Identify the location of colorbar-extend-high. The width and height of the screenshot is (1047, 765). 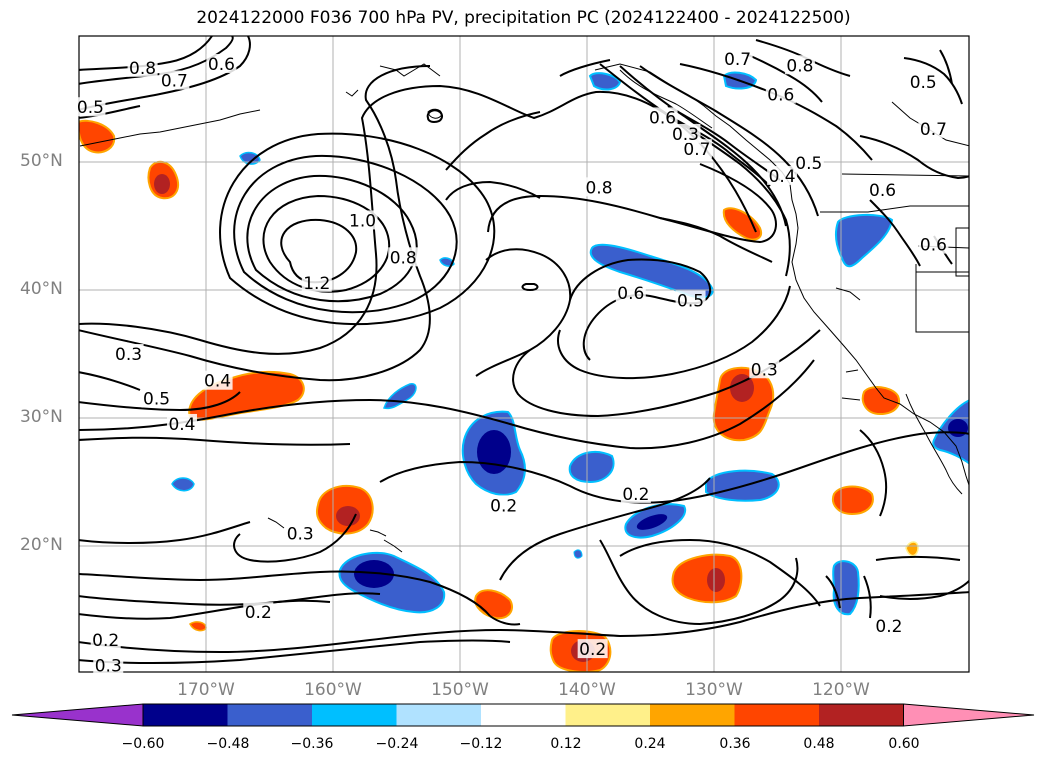
(969, 715).